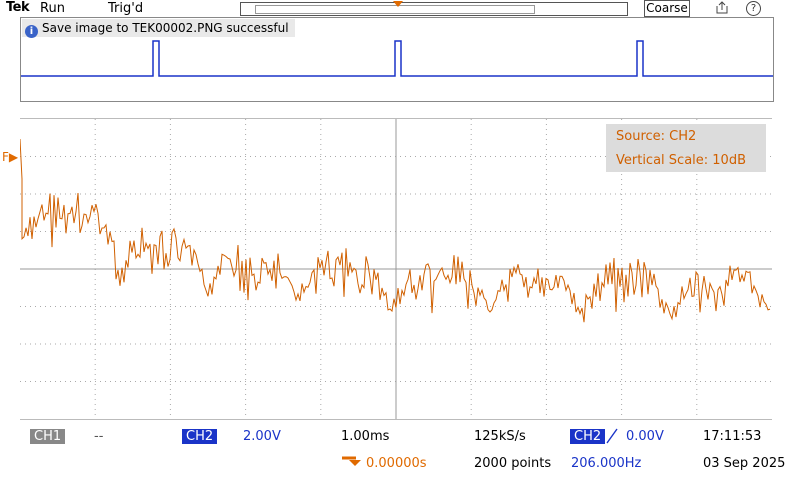 The width and height of the screenshot is (800, 480). I want to click on trigger-frequency: 206.000Hz, so click(606, 463).